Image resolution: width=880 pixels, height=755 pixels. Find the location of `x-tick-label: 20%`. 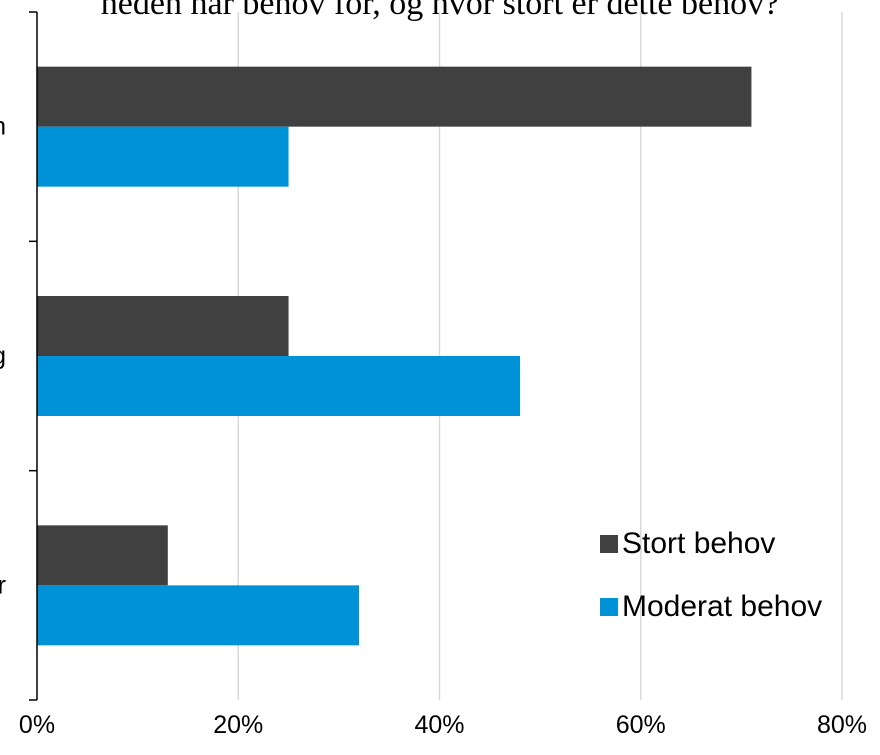

x-tick-label: 20% is located at coordinates (238, 725).